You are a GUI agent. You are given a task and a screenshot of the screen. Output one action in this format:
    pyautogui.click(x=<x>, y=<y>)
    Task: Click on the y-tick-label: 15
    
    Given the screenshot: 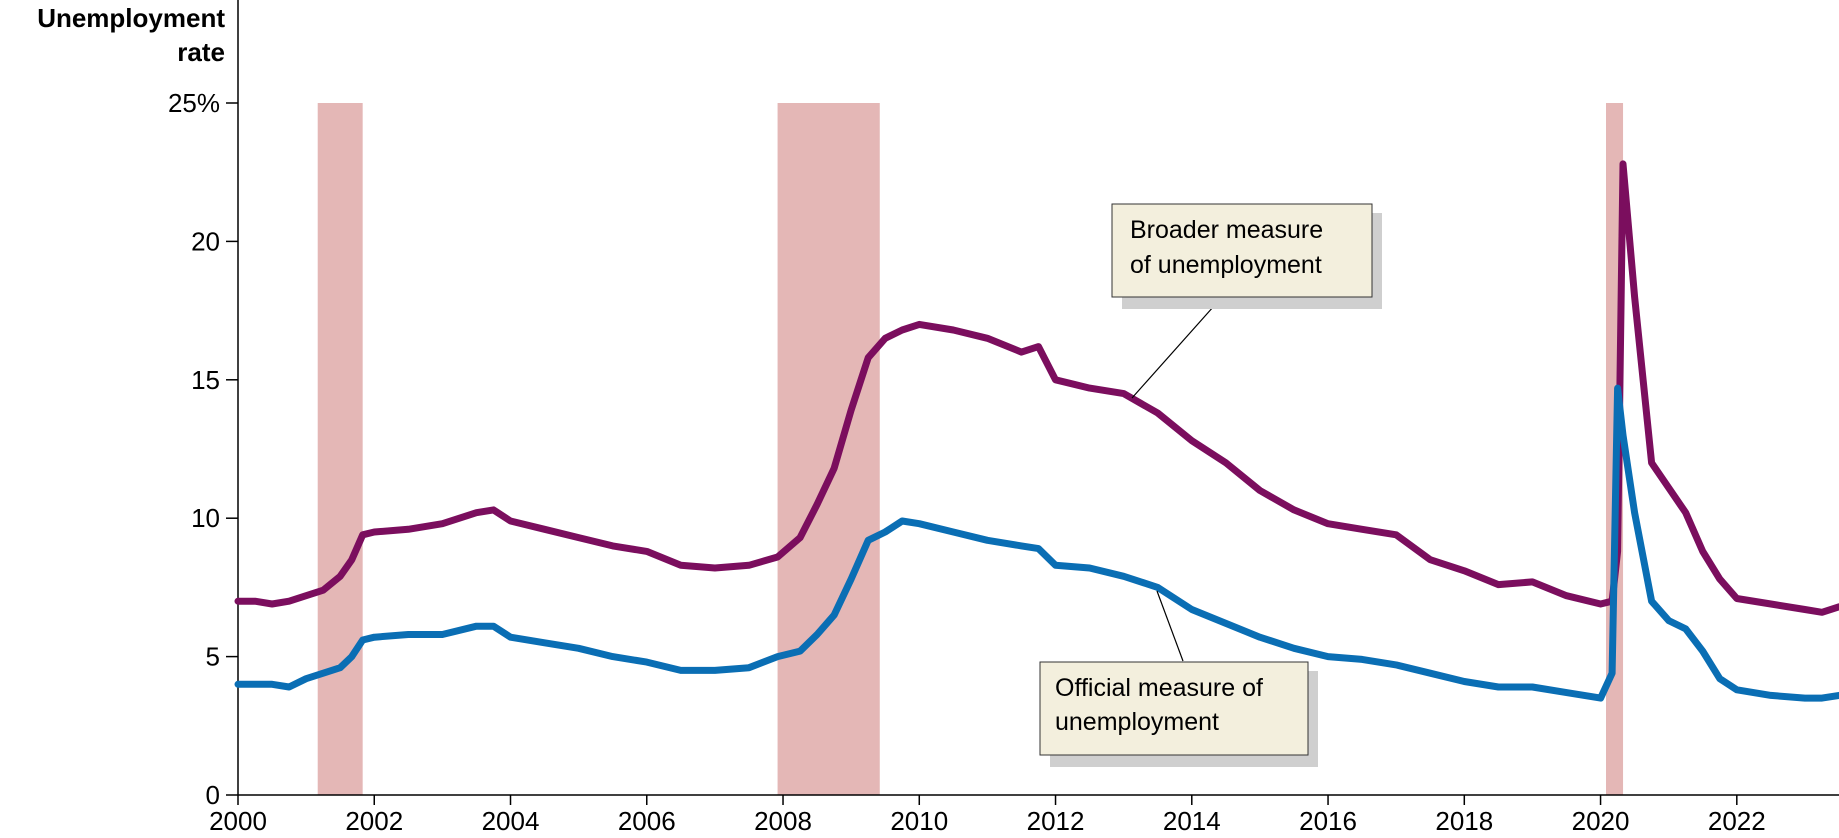 What is the action you would take?
    pyautogui.click(x=205, y=380)
    